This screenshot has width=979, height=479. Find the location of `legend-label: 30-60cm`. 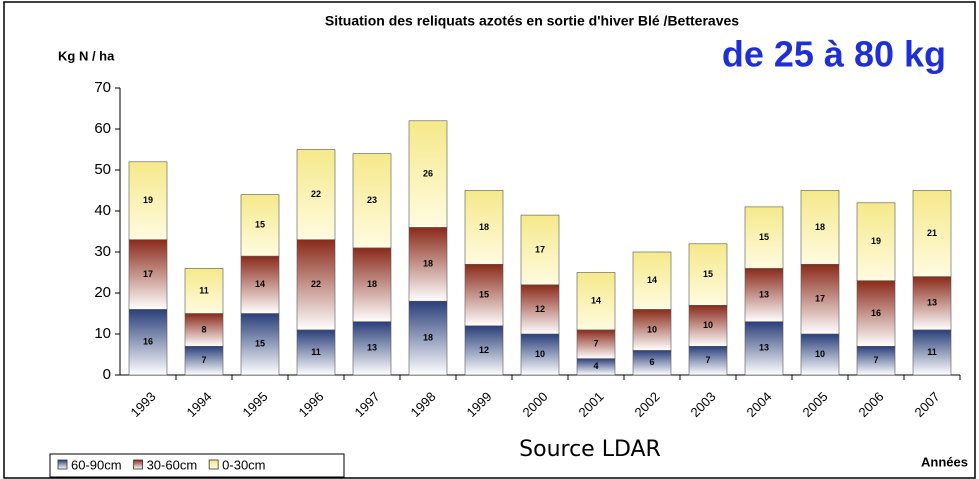

legend-label: 30-60cm is located at coordinates (172, 464).